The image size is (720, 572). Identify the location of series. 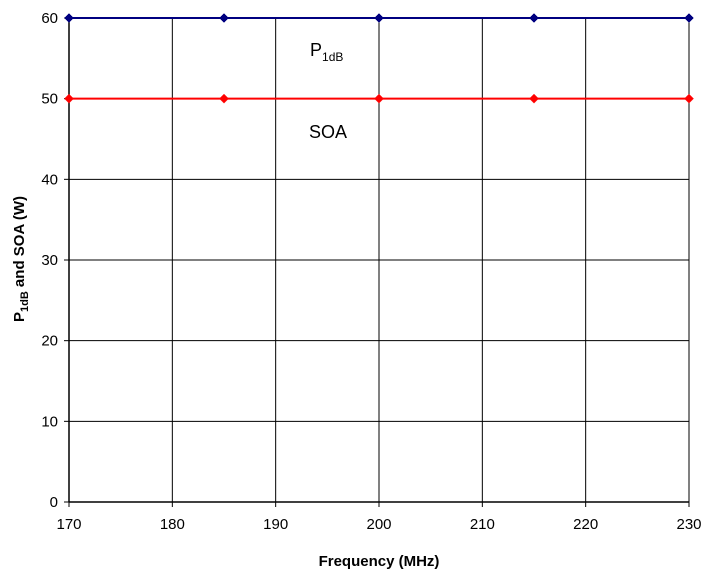
(379, 58).